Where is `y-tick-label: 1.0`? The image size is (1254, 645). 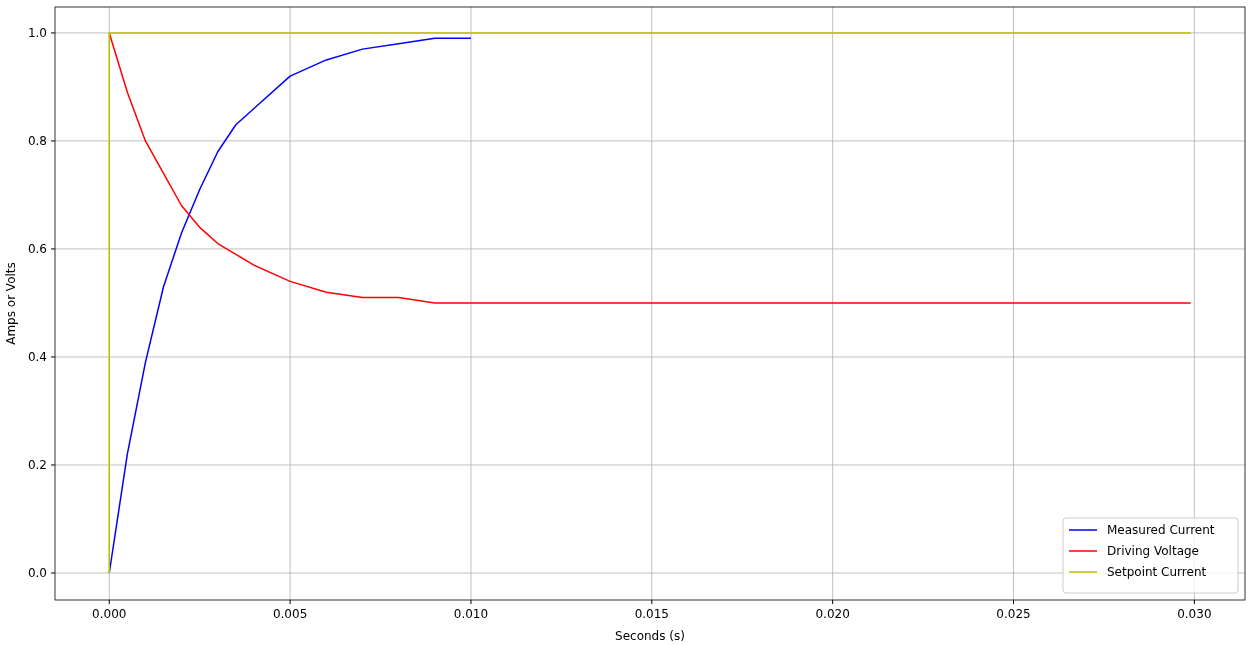 y-tick-label: 1.0 is located at coordinates (37, 32).